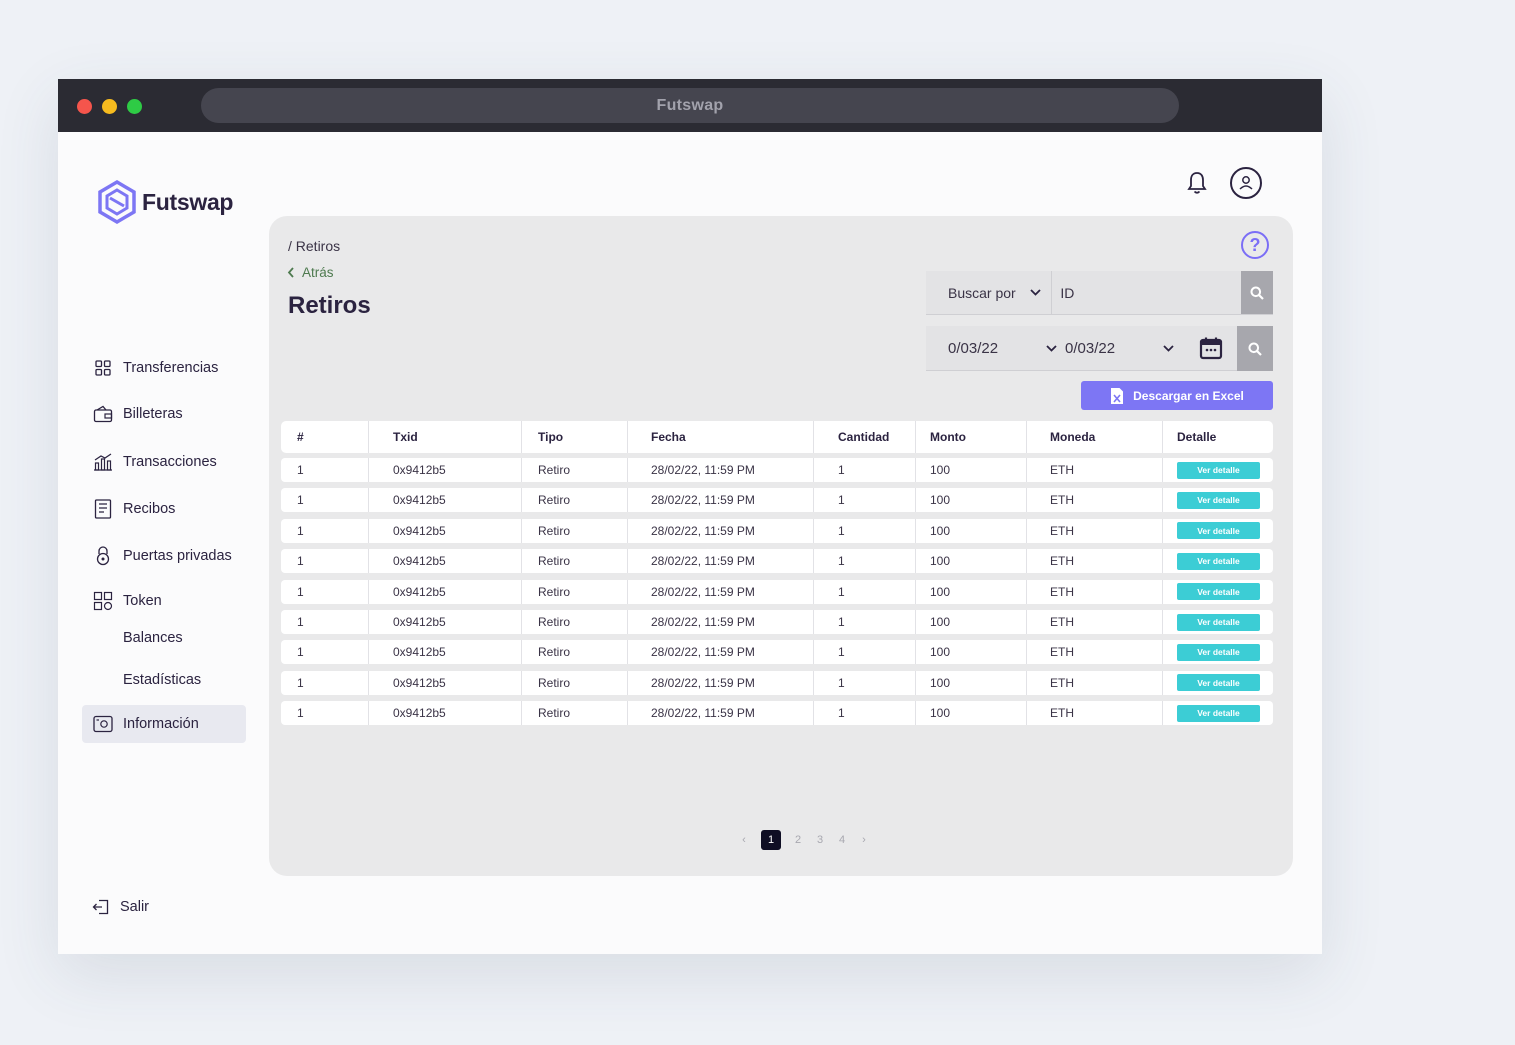  I want to click on sidebar-item-balances: Balances, so click(164, 638).